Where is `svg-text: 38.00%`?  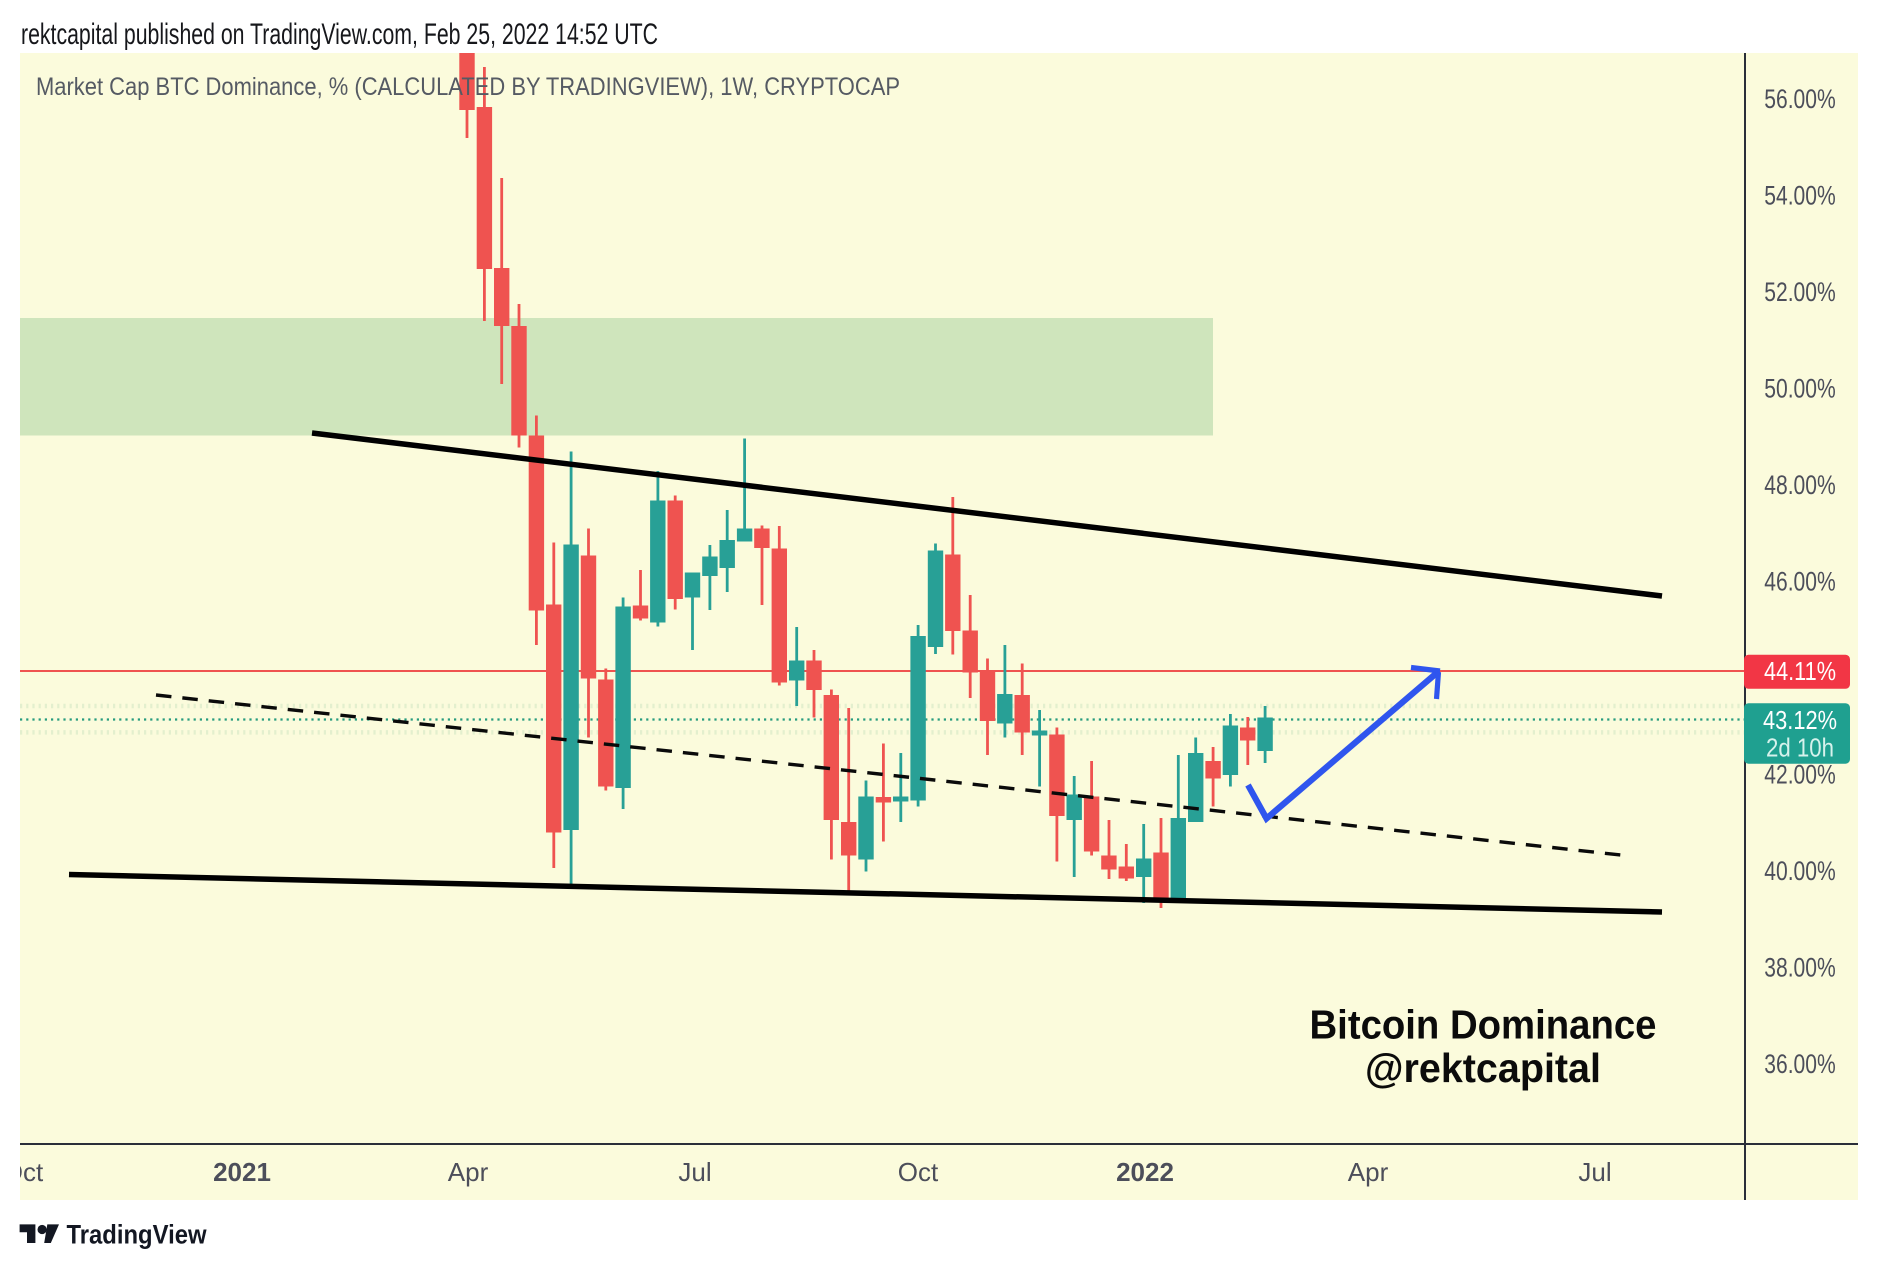
svg-text: 38.00% is located at coordinates (1799, 968).